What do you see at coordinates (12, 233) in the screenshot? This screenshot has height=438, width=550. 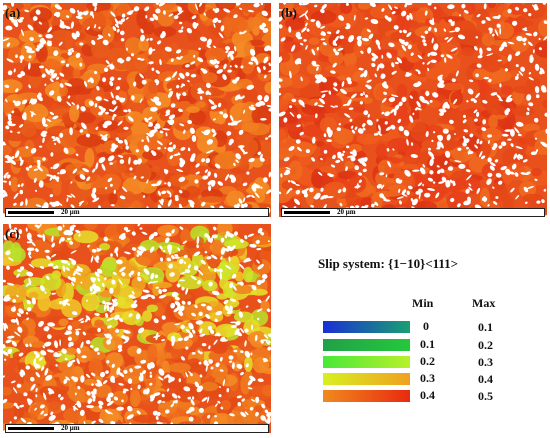 I see `panel-c-label: (c)` at bounding box center [12, 233].